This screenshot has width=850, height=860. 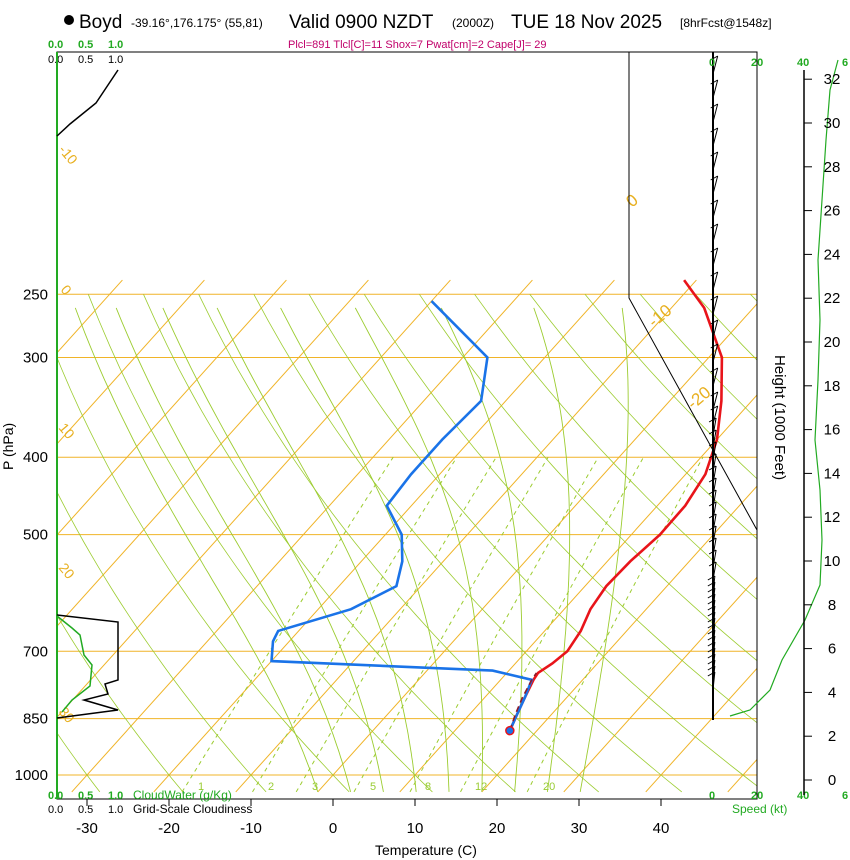 I want to click on speed-bottom-tick: 40, so click(x=803, y=796).